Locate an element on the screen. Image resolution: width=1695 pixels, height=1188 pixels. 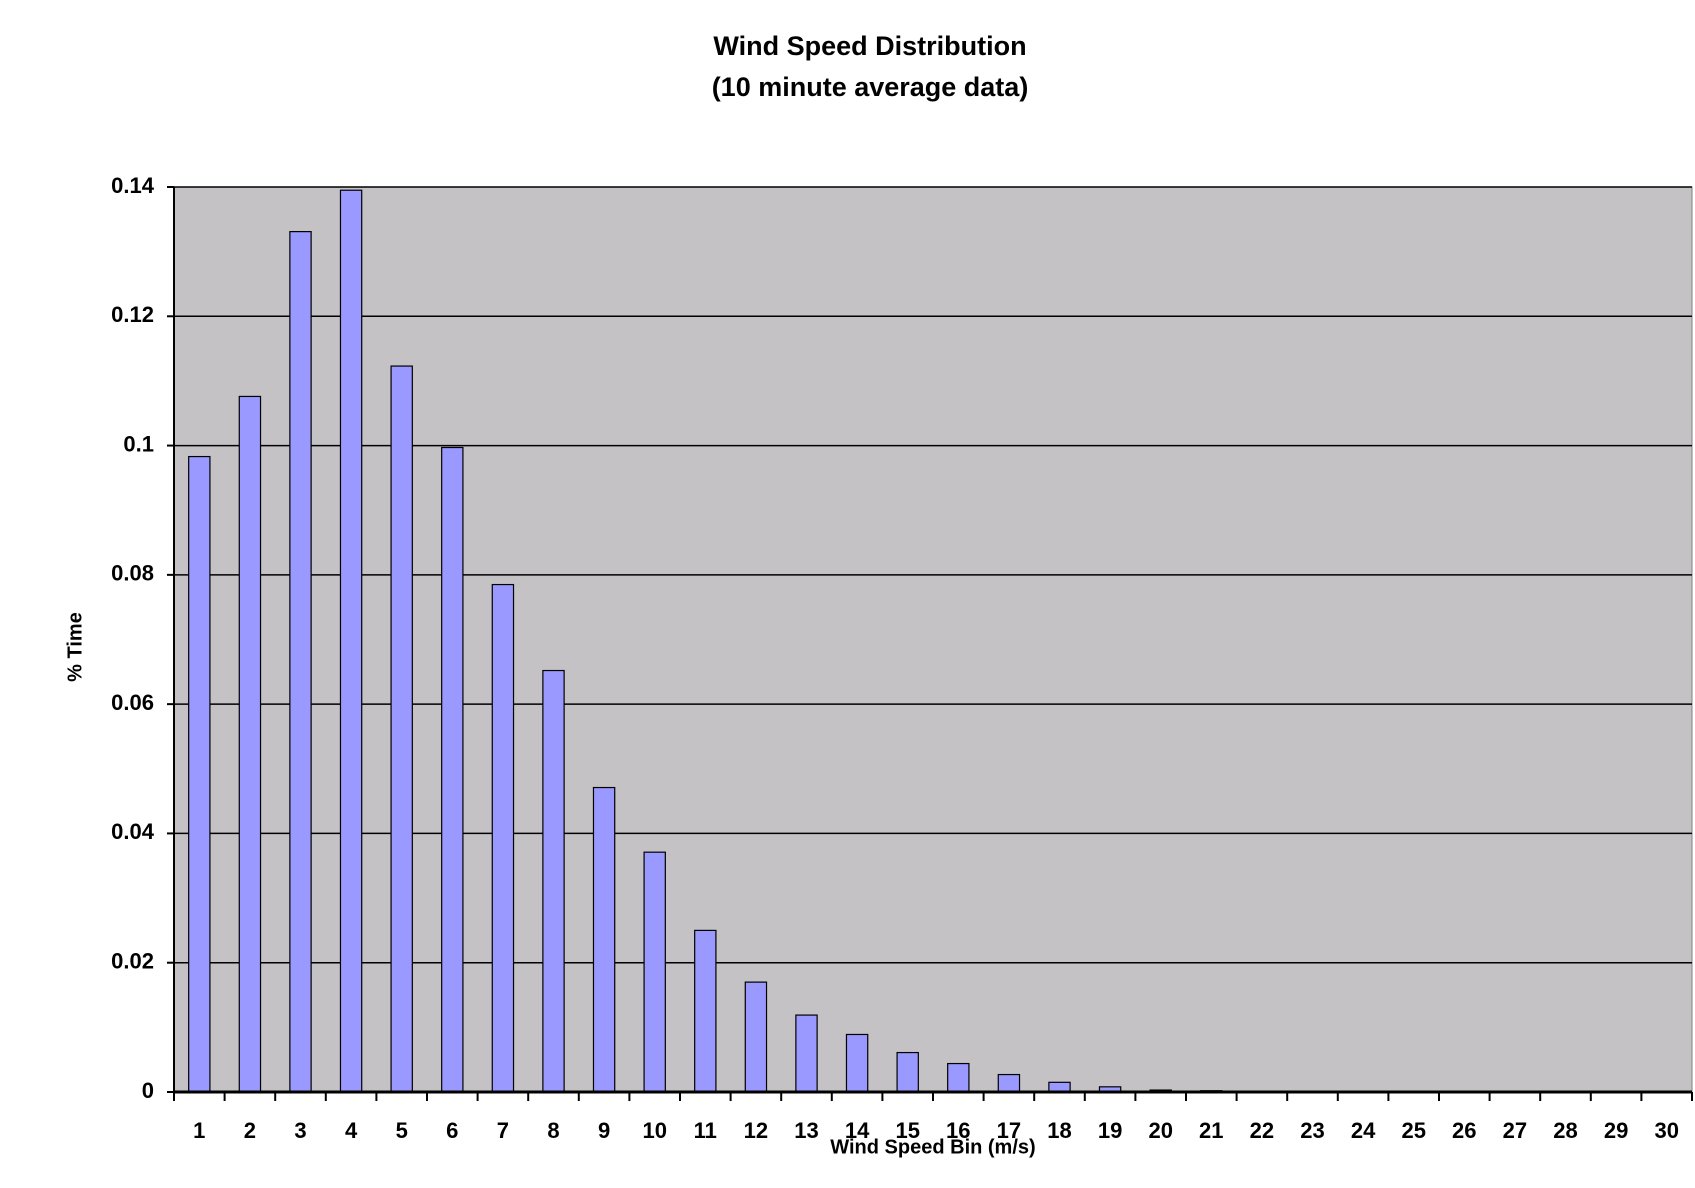
x-tick-label: 14 is located at coordinates (857, 1130).